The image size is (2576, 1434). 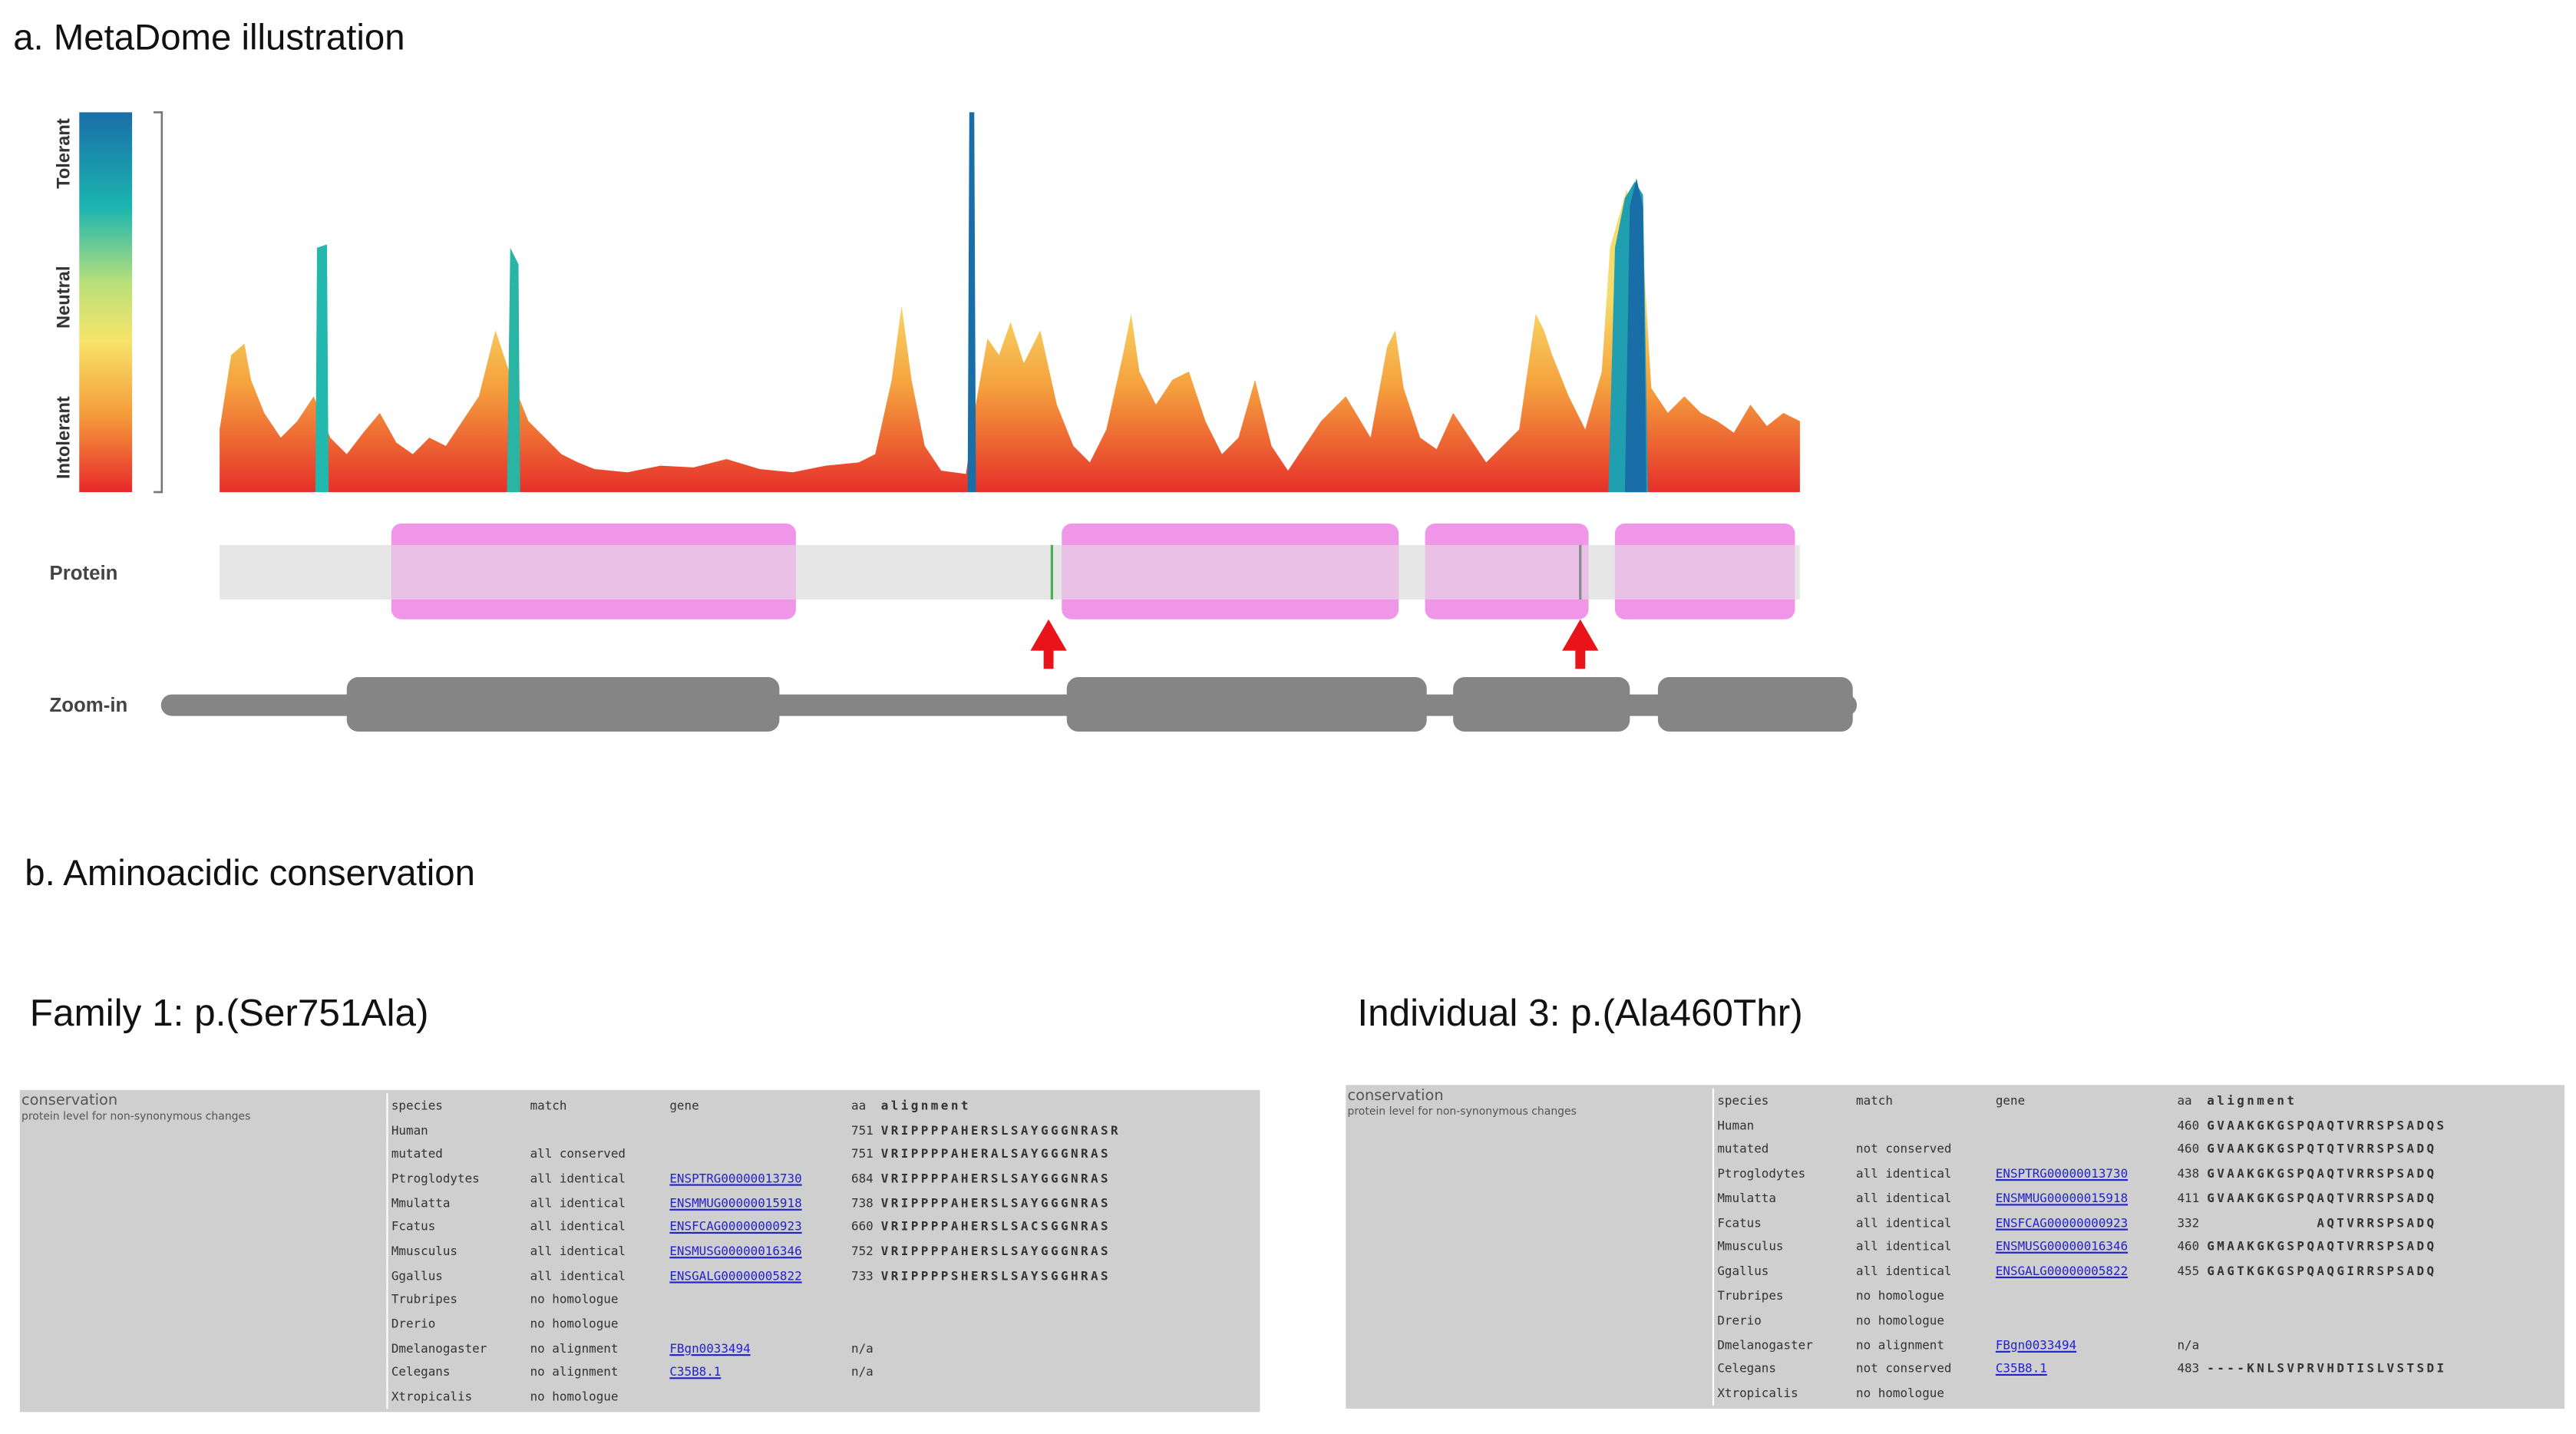 I want to click on cell-alignment: VRIPPPPAHERSLSACSGGNRAS, so click(x=995, y=1226).